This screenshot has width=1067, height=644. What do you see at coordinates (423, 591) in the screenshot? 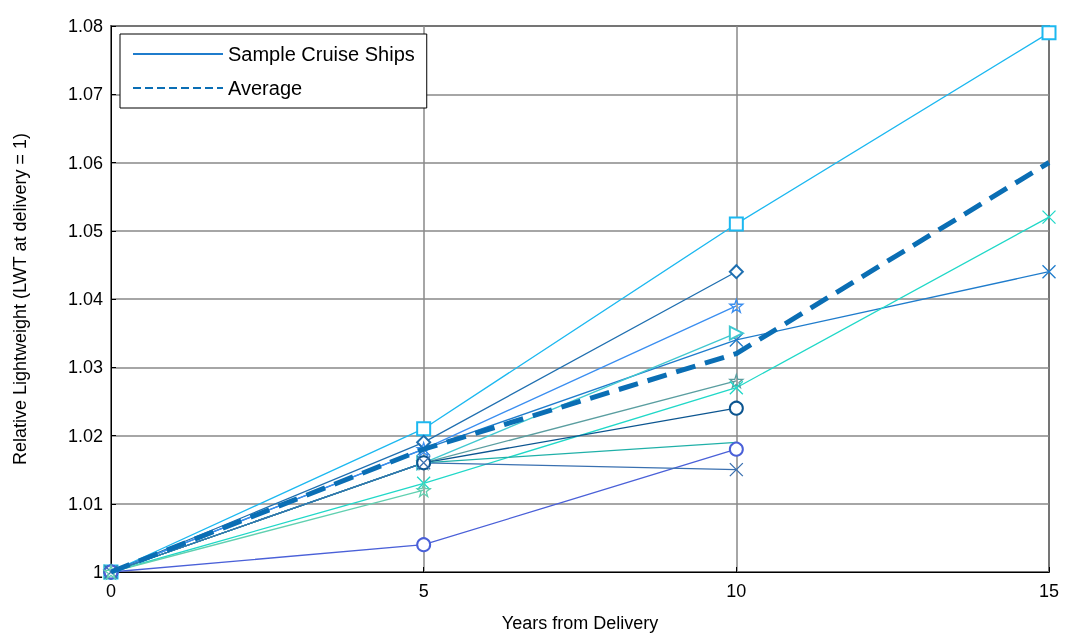
I see `x-tick-label: 5` at bounding box center [423, 591].